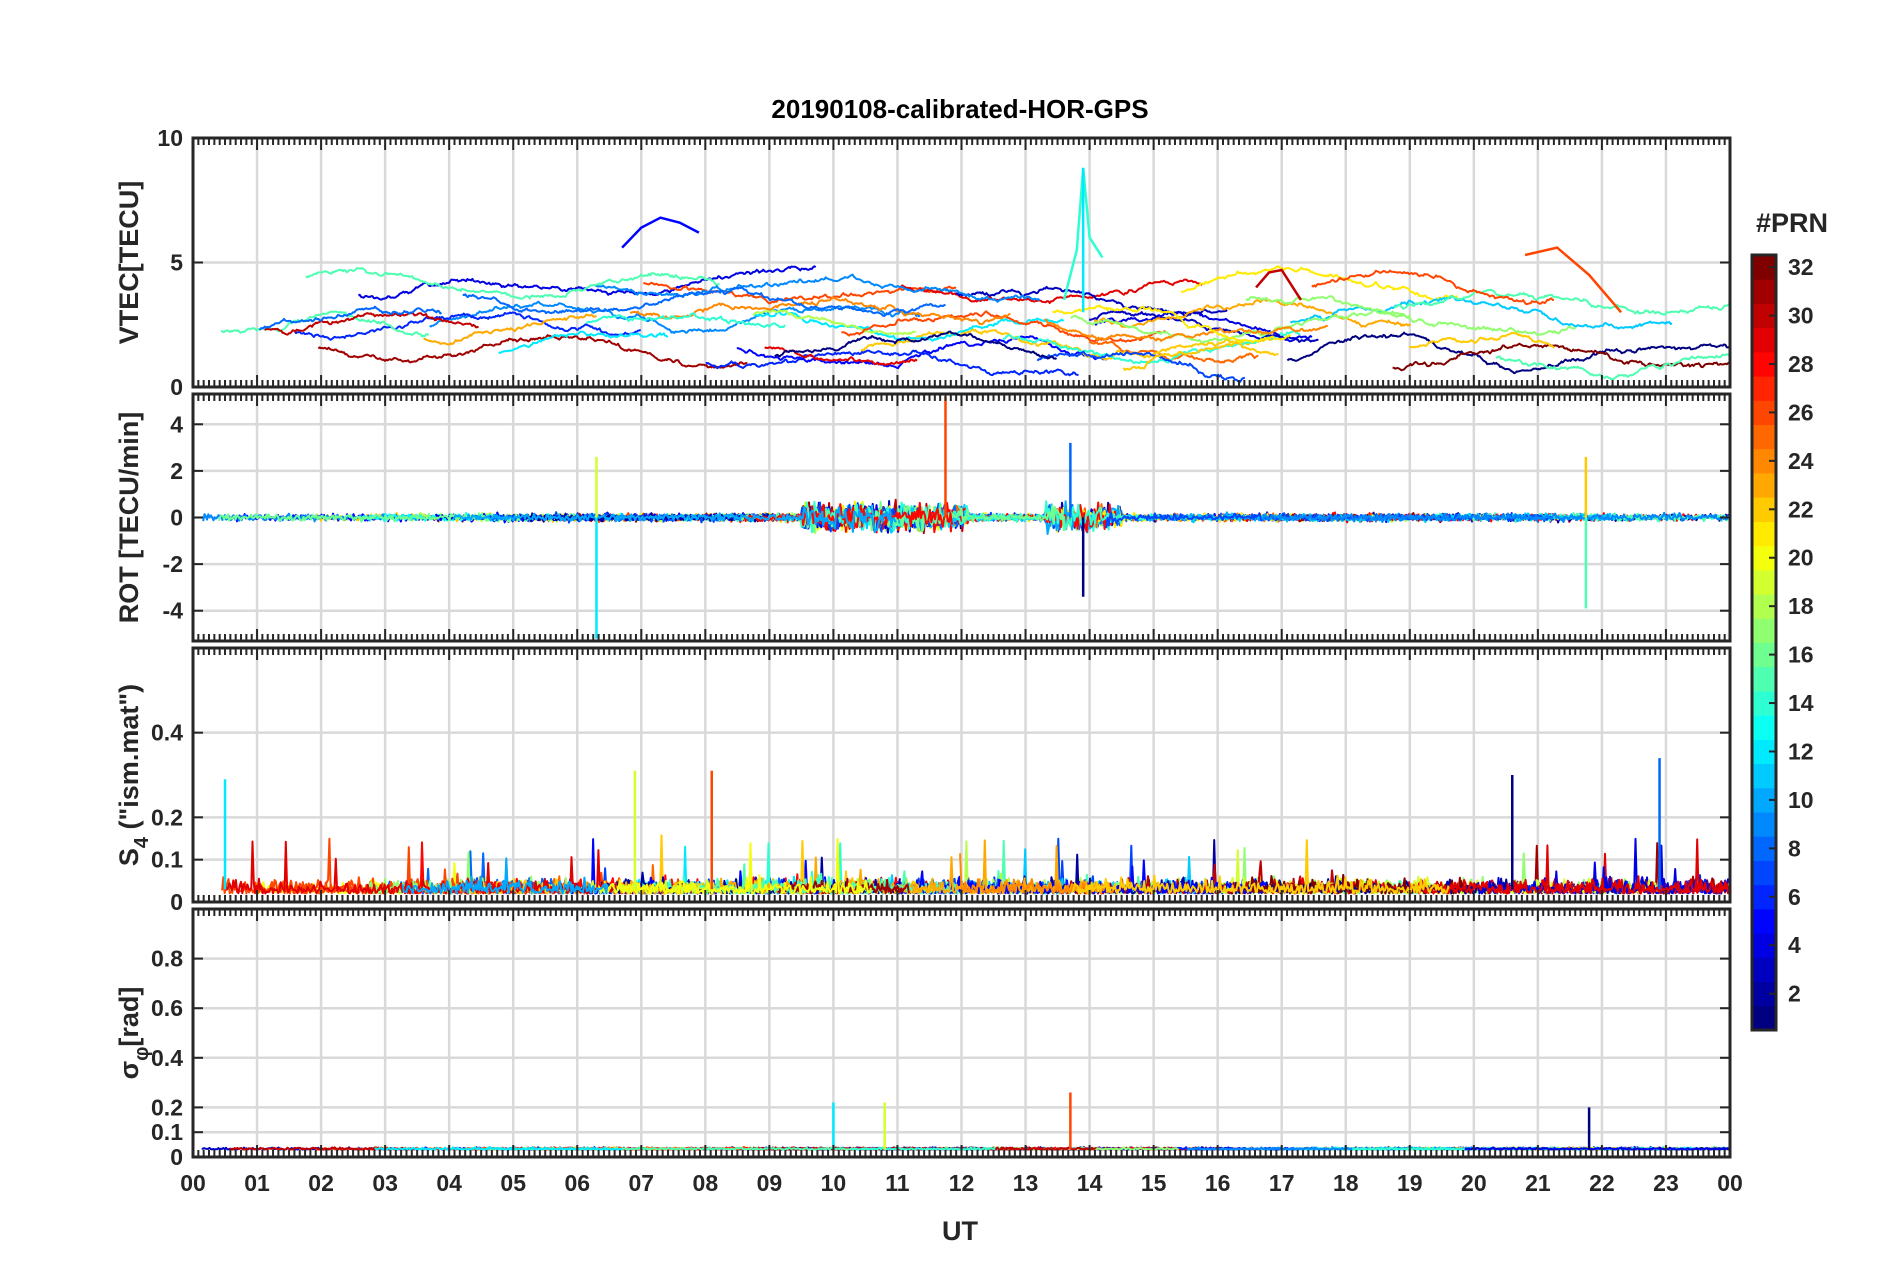 The height and width of the screenshot is (1272, 1902). I want to click on y-tick-label: 4, so click(176, 424).